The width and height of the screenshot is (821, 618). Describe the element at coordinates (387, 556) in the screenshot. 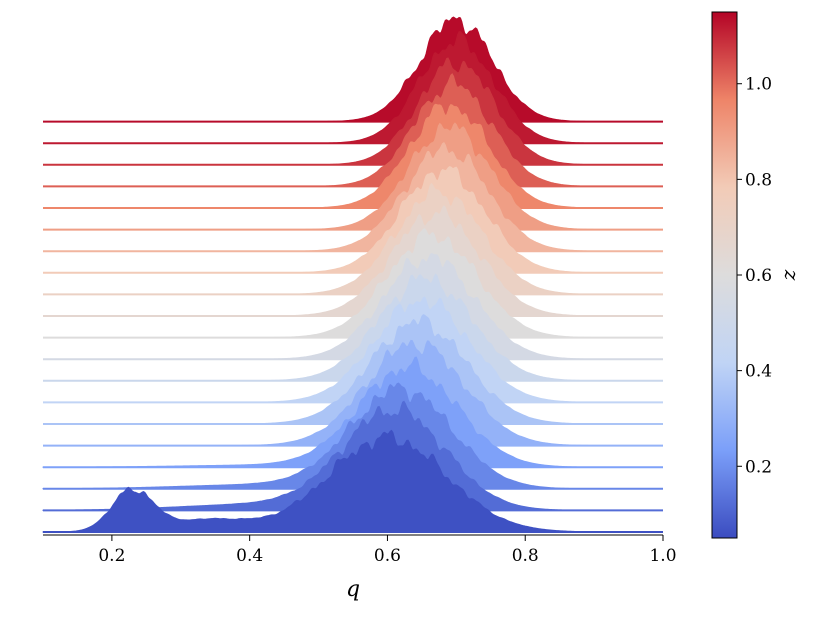

I see `x-tick-label: 0.6` at that location.